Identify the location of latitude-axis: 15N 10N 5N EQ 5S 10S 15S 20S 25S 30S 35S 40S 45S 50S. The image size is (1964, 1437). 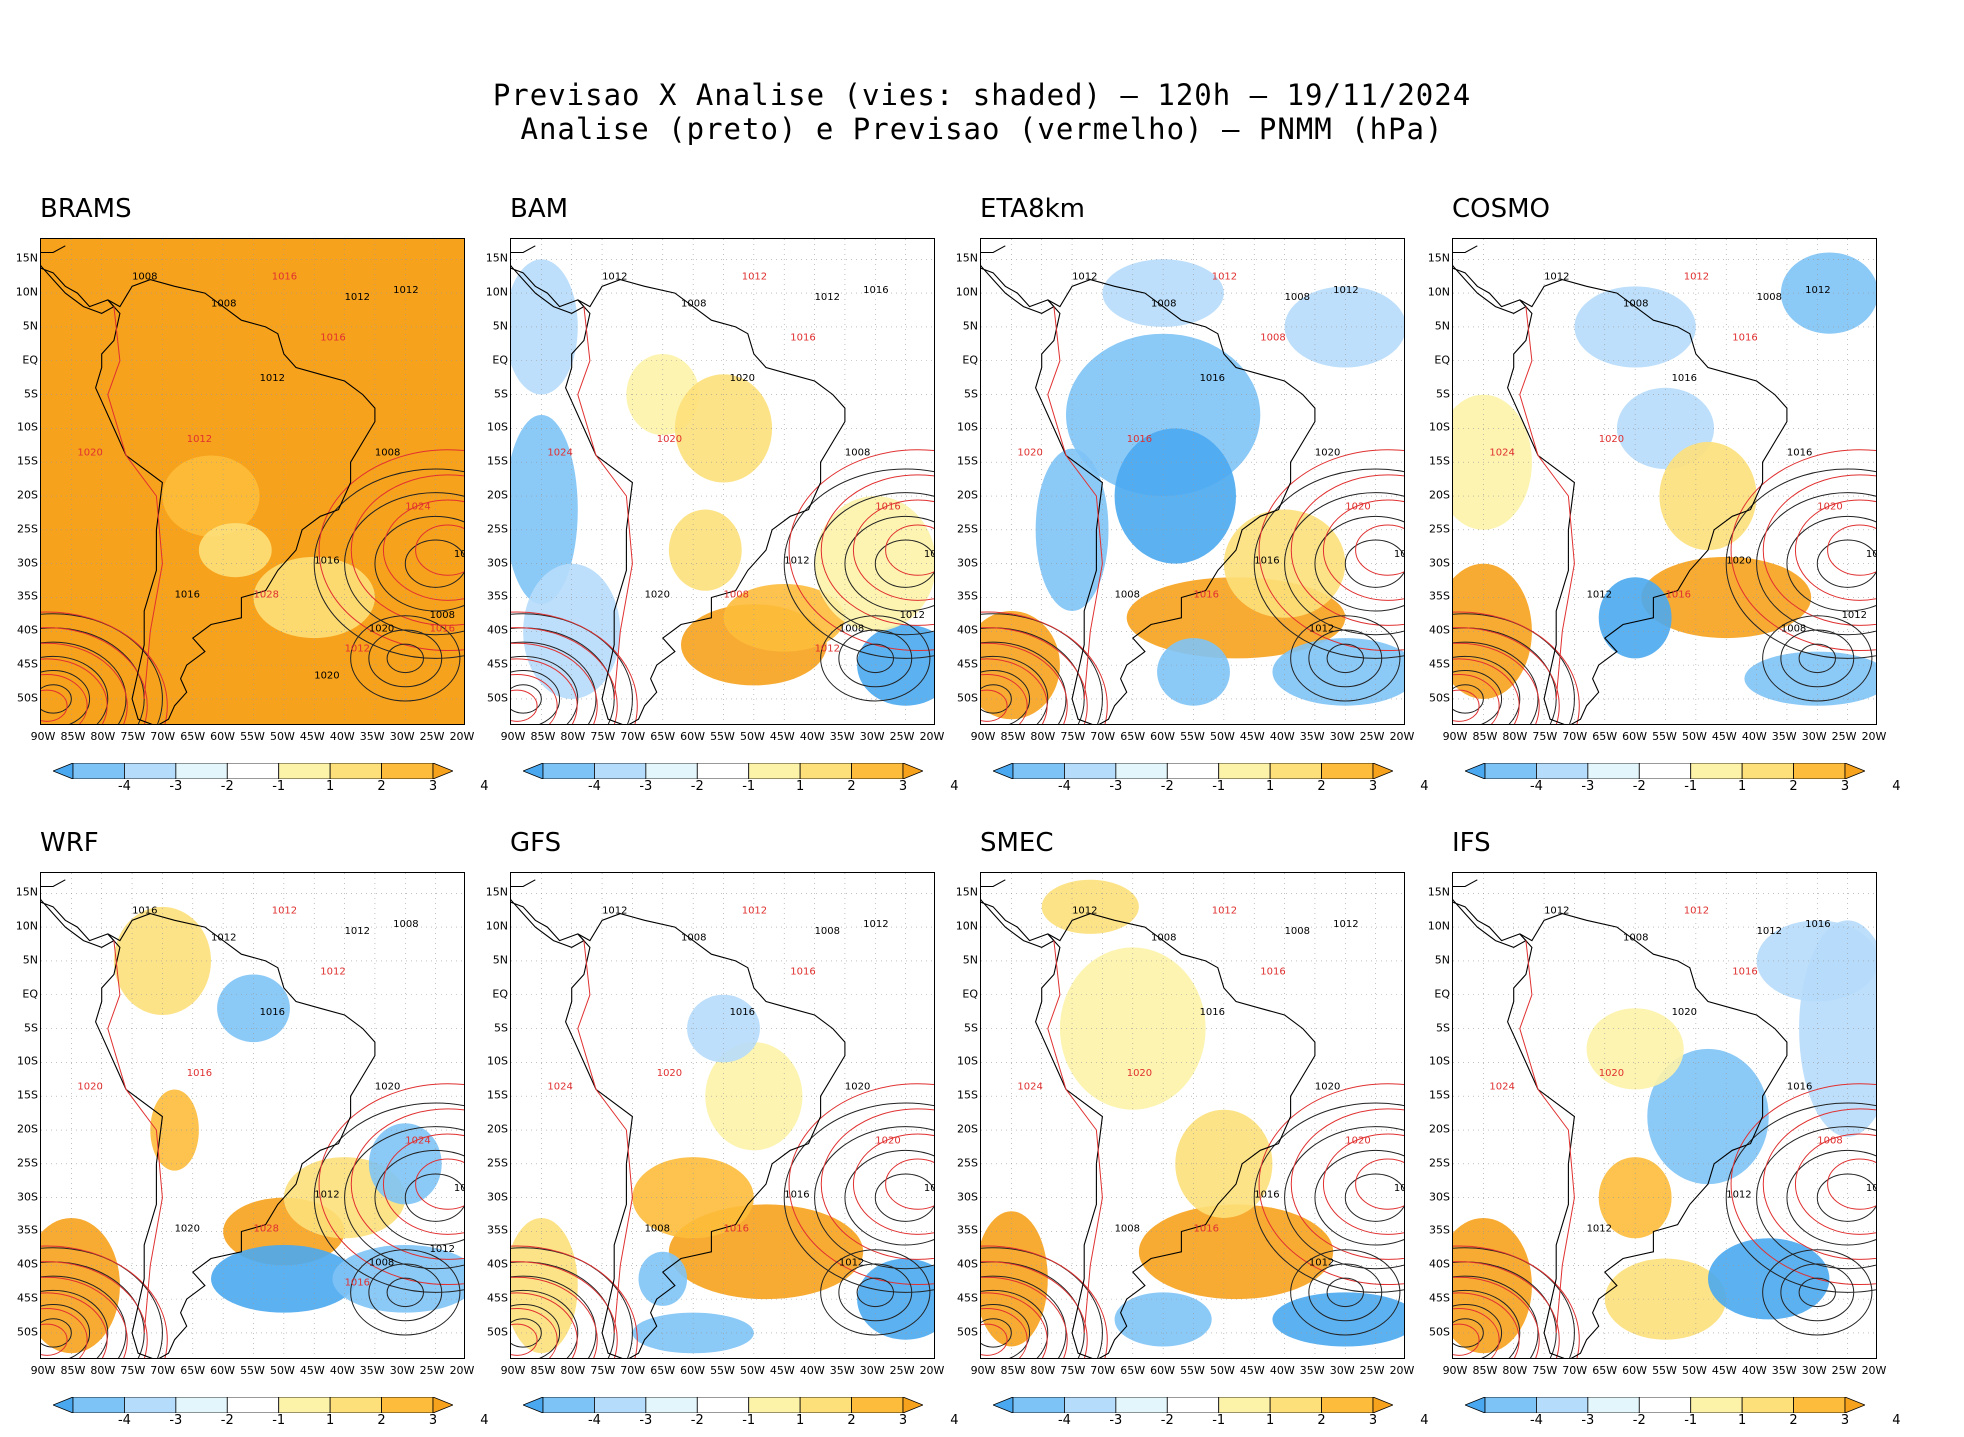
(1434, 1115).